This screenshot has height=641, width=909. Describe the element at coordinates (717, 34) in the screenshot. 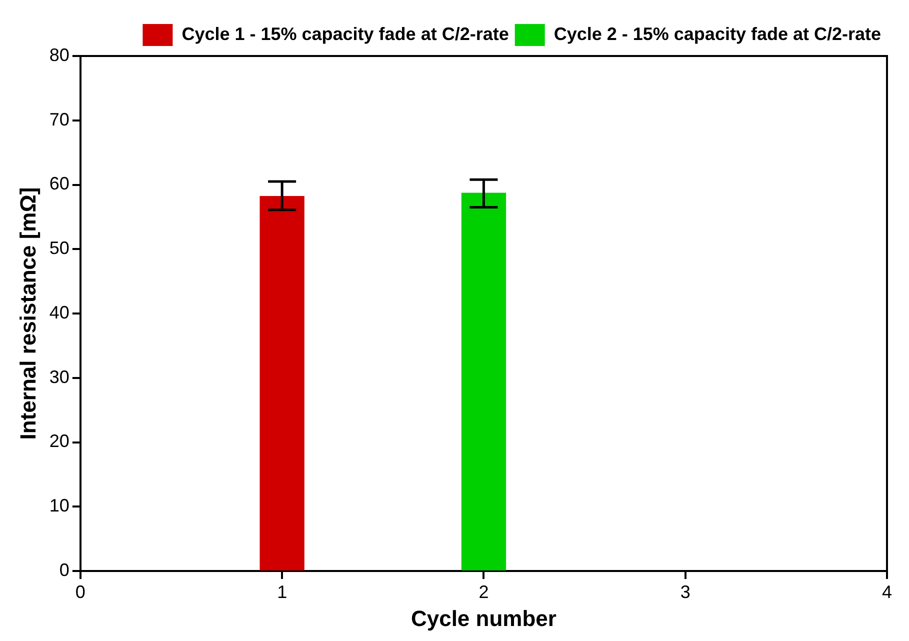

I see `legend-label: Cycle 2 - 15% capacity fade at C/2-rate` at that location.